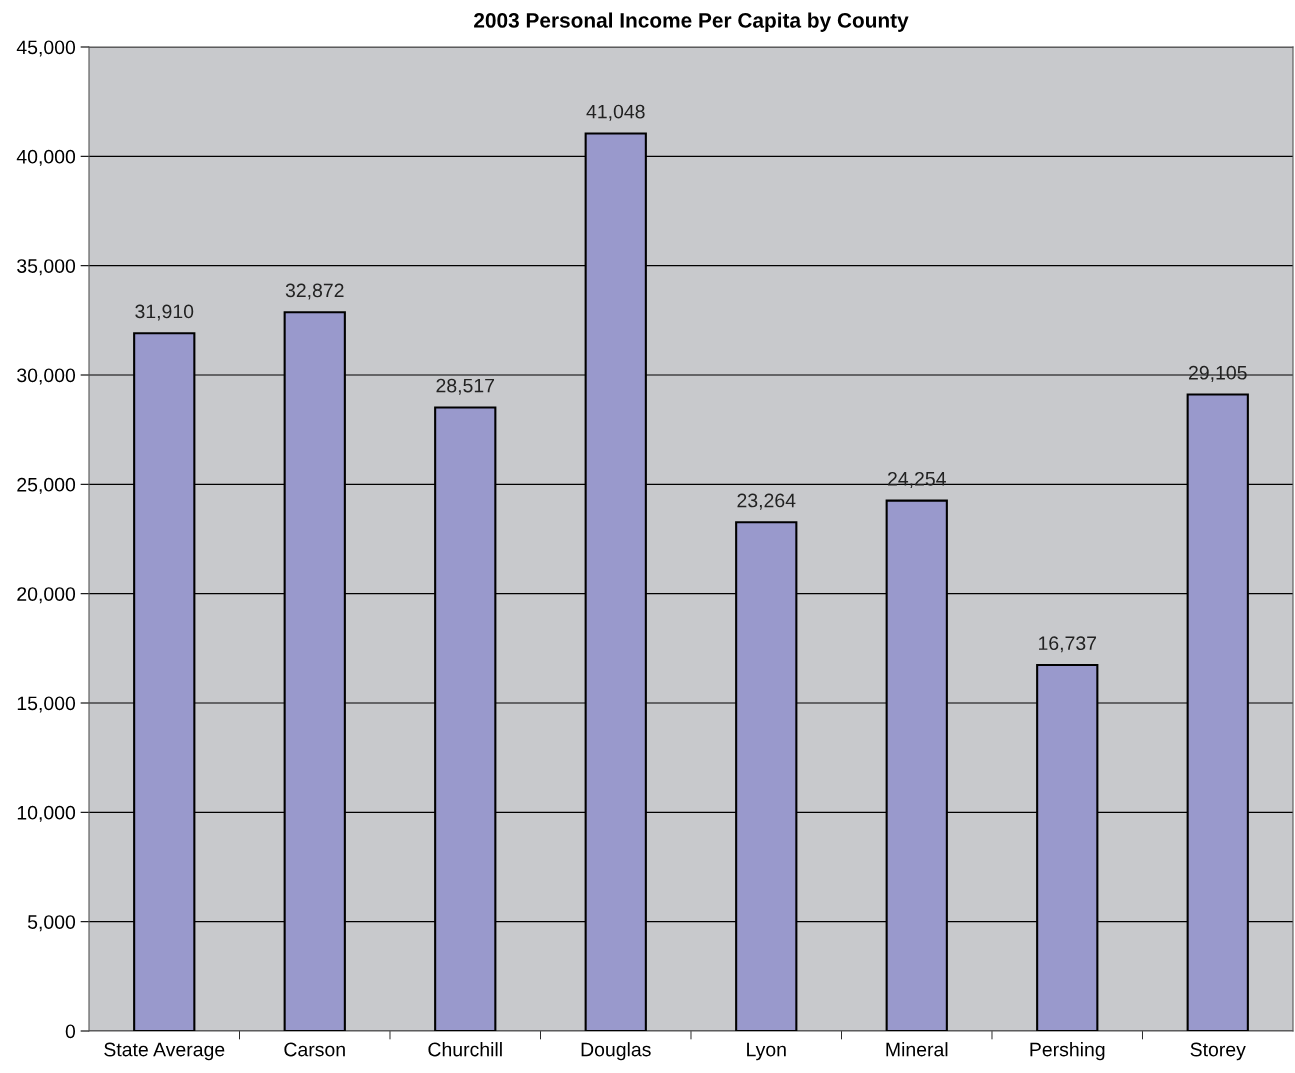  Describe the element at coordinates (46, 376) in the screenshot. I see `y-tick-label: 30,000` at that location.